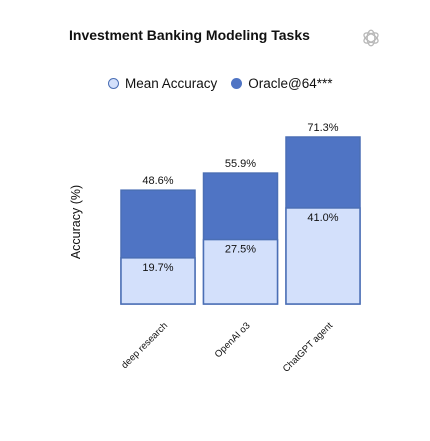  Describe the element at coordinates (308, 347) in the screenshot. I see `category-label-chatgpt-agent: ChatGPT agent` at that location.